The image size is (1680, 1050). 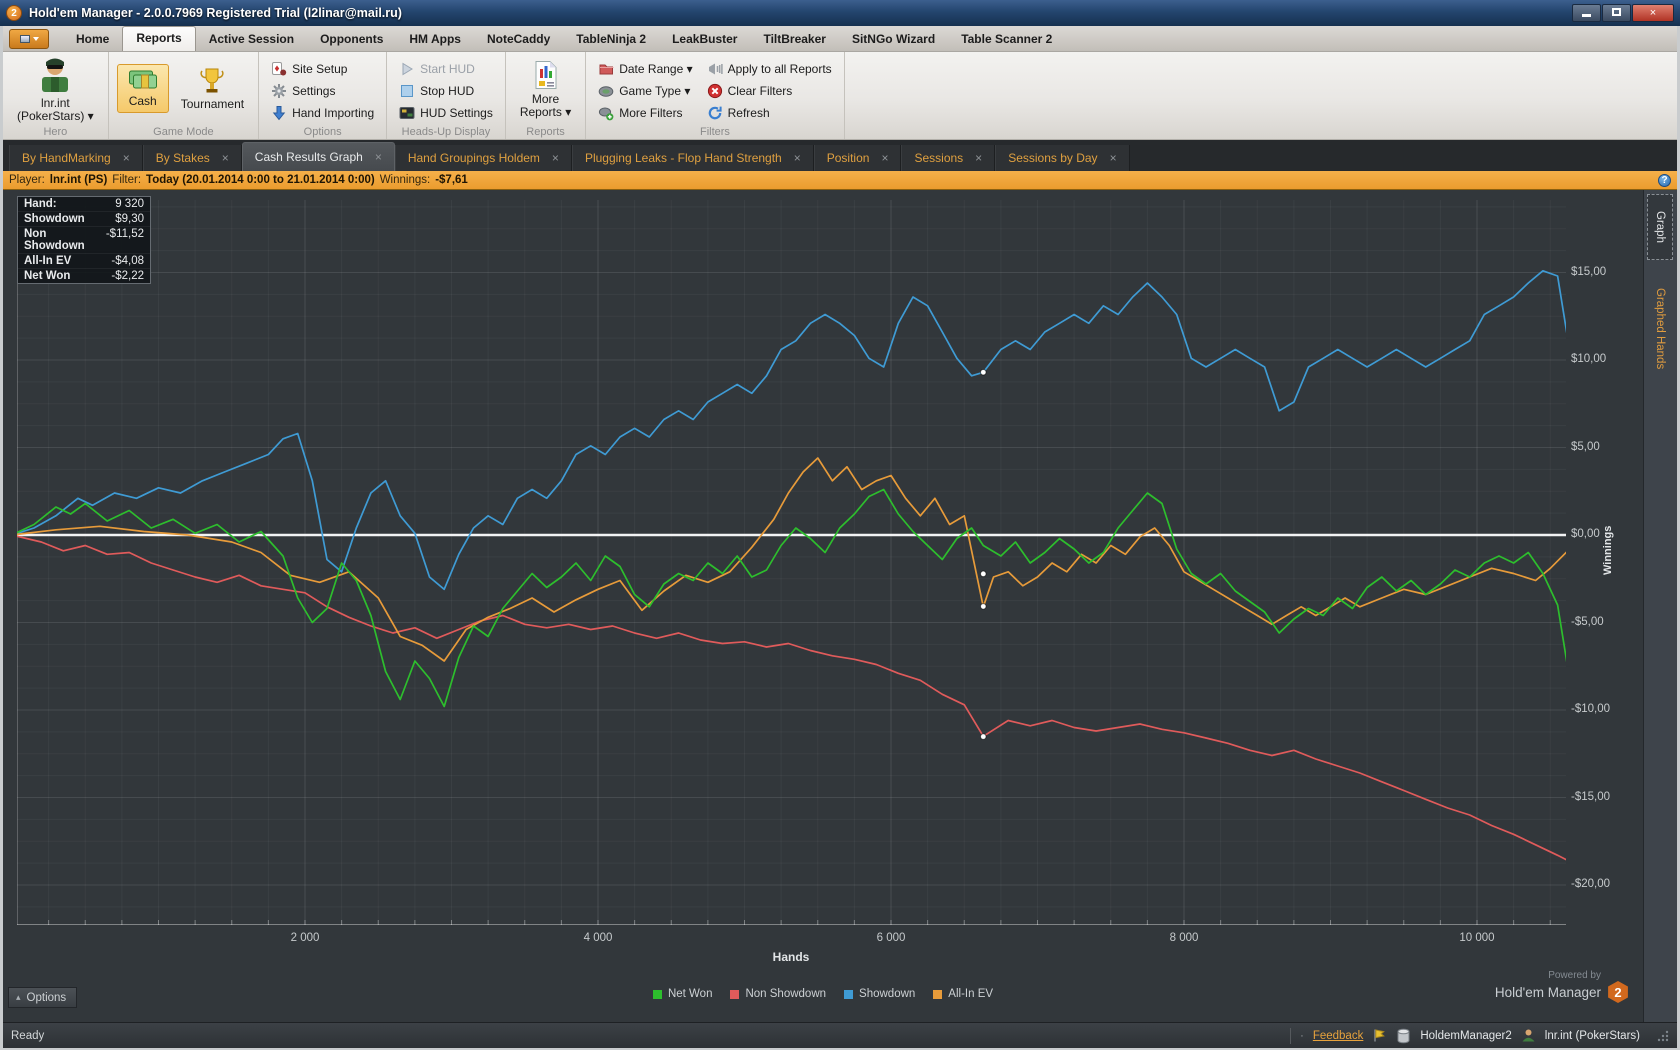 I want to click on stats-key: Net Won, so click(x=47, y=276).